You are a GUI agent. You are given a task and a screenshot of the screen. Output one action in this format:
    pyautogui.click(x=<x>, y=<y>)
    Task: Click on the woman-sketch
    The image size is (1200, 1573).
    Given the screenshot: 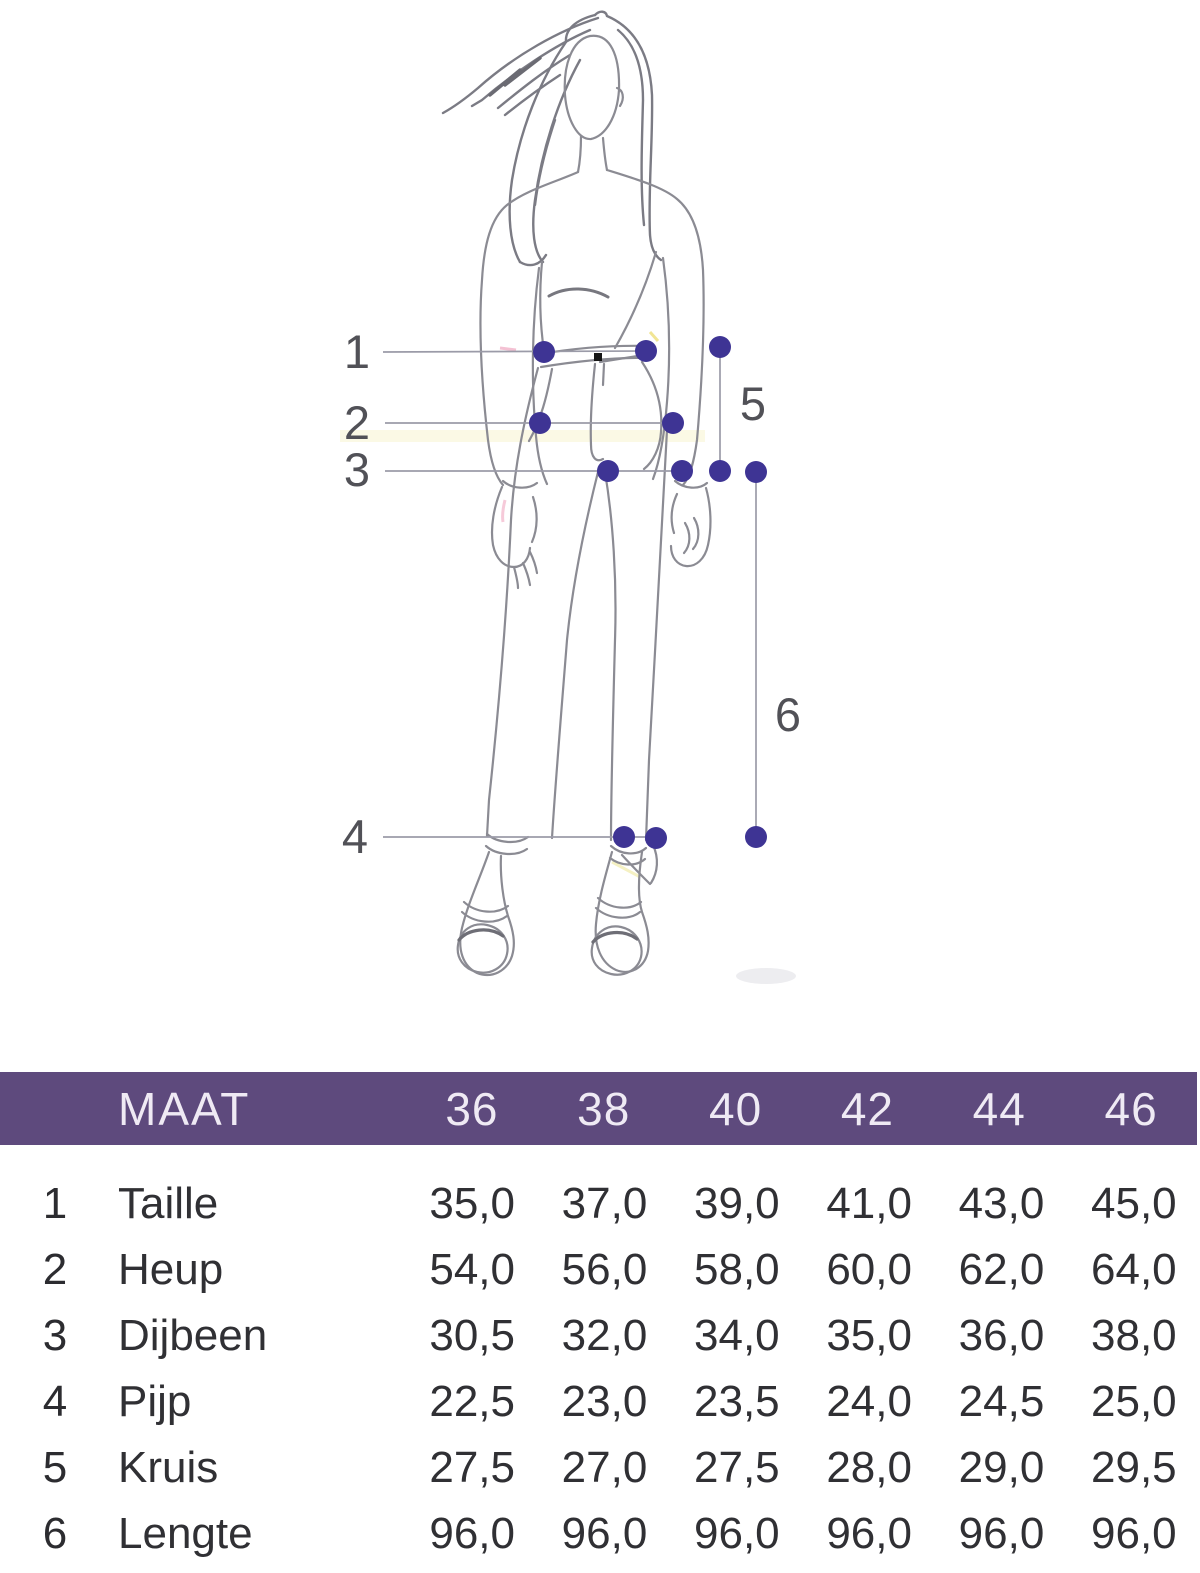 What is the action you would take?
    pyautogui.click(x=576, y=493)
    